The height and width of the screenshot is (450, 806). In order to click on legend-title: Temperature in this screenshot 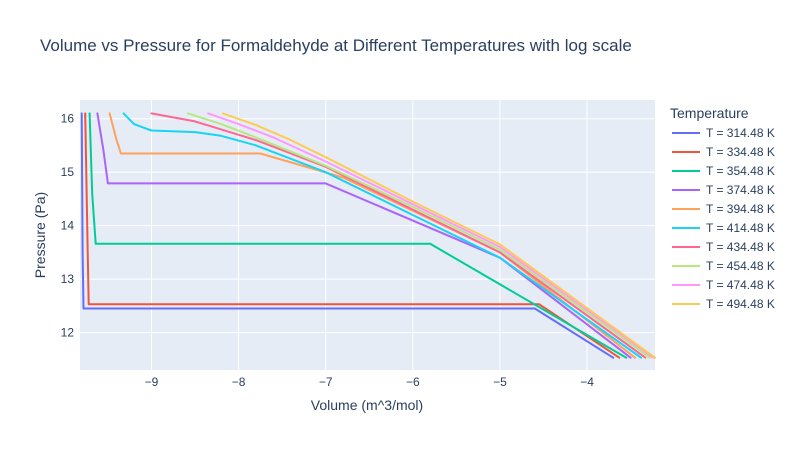, I will do `click(709, 113)`.